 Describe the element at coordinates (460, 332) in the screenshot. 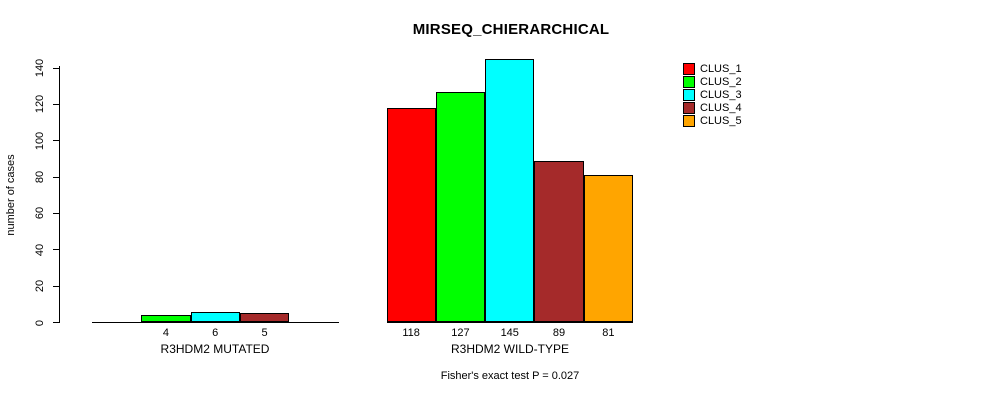

I see `bar-value-label: 127` at that location.